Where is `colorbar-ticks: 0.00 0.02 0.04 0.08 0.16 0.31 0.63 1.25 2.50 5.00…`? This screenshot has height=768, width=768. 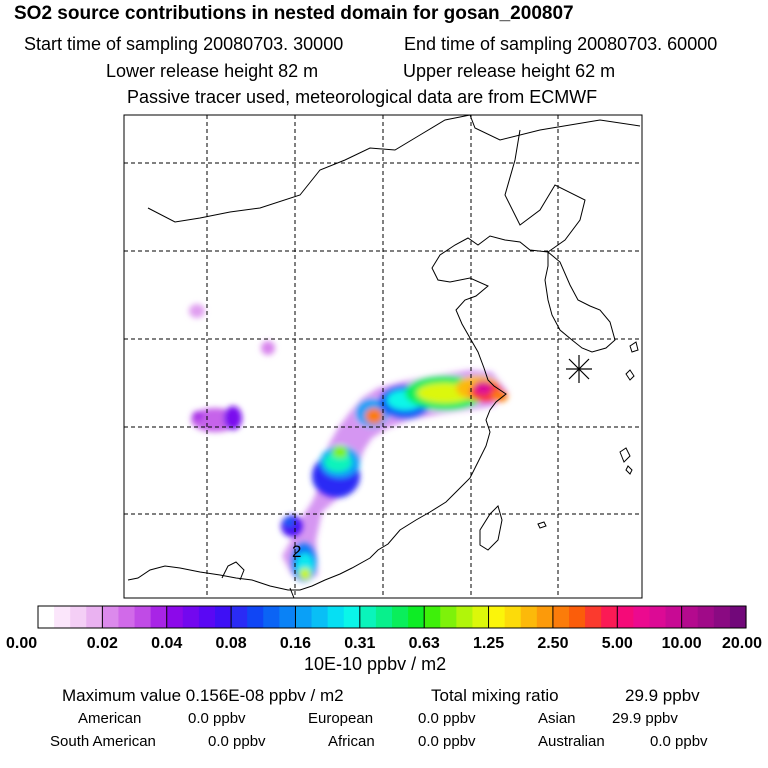 colorbar-ticks: 0.00 0.02 0.04 0.08 0.16 0.31 0.63 1.25 2.50 5.00… is located at coordinates (384, 629).